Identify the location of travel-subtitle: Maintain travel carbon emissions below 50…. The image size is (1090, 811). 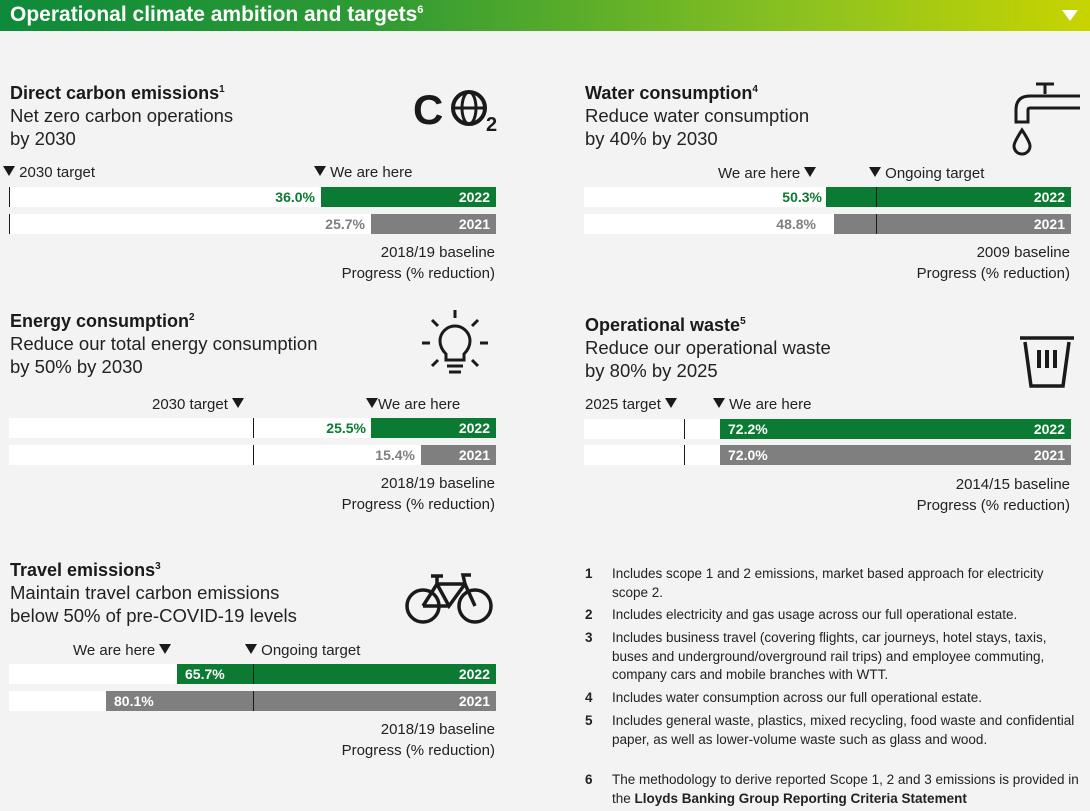
(153, 604).